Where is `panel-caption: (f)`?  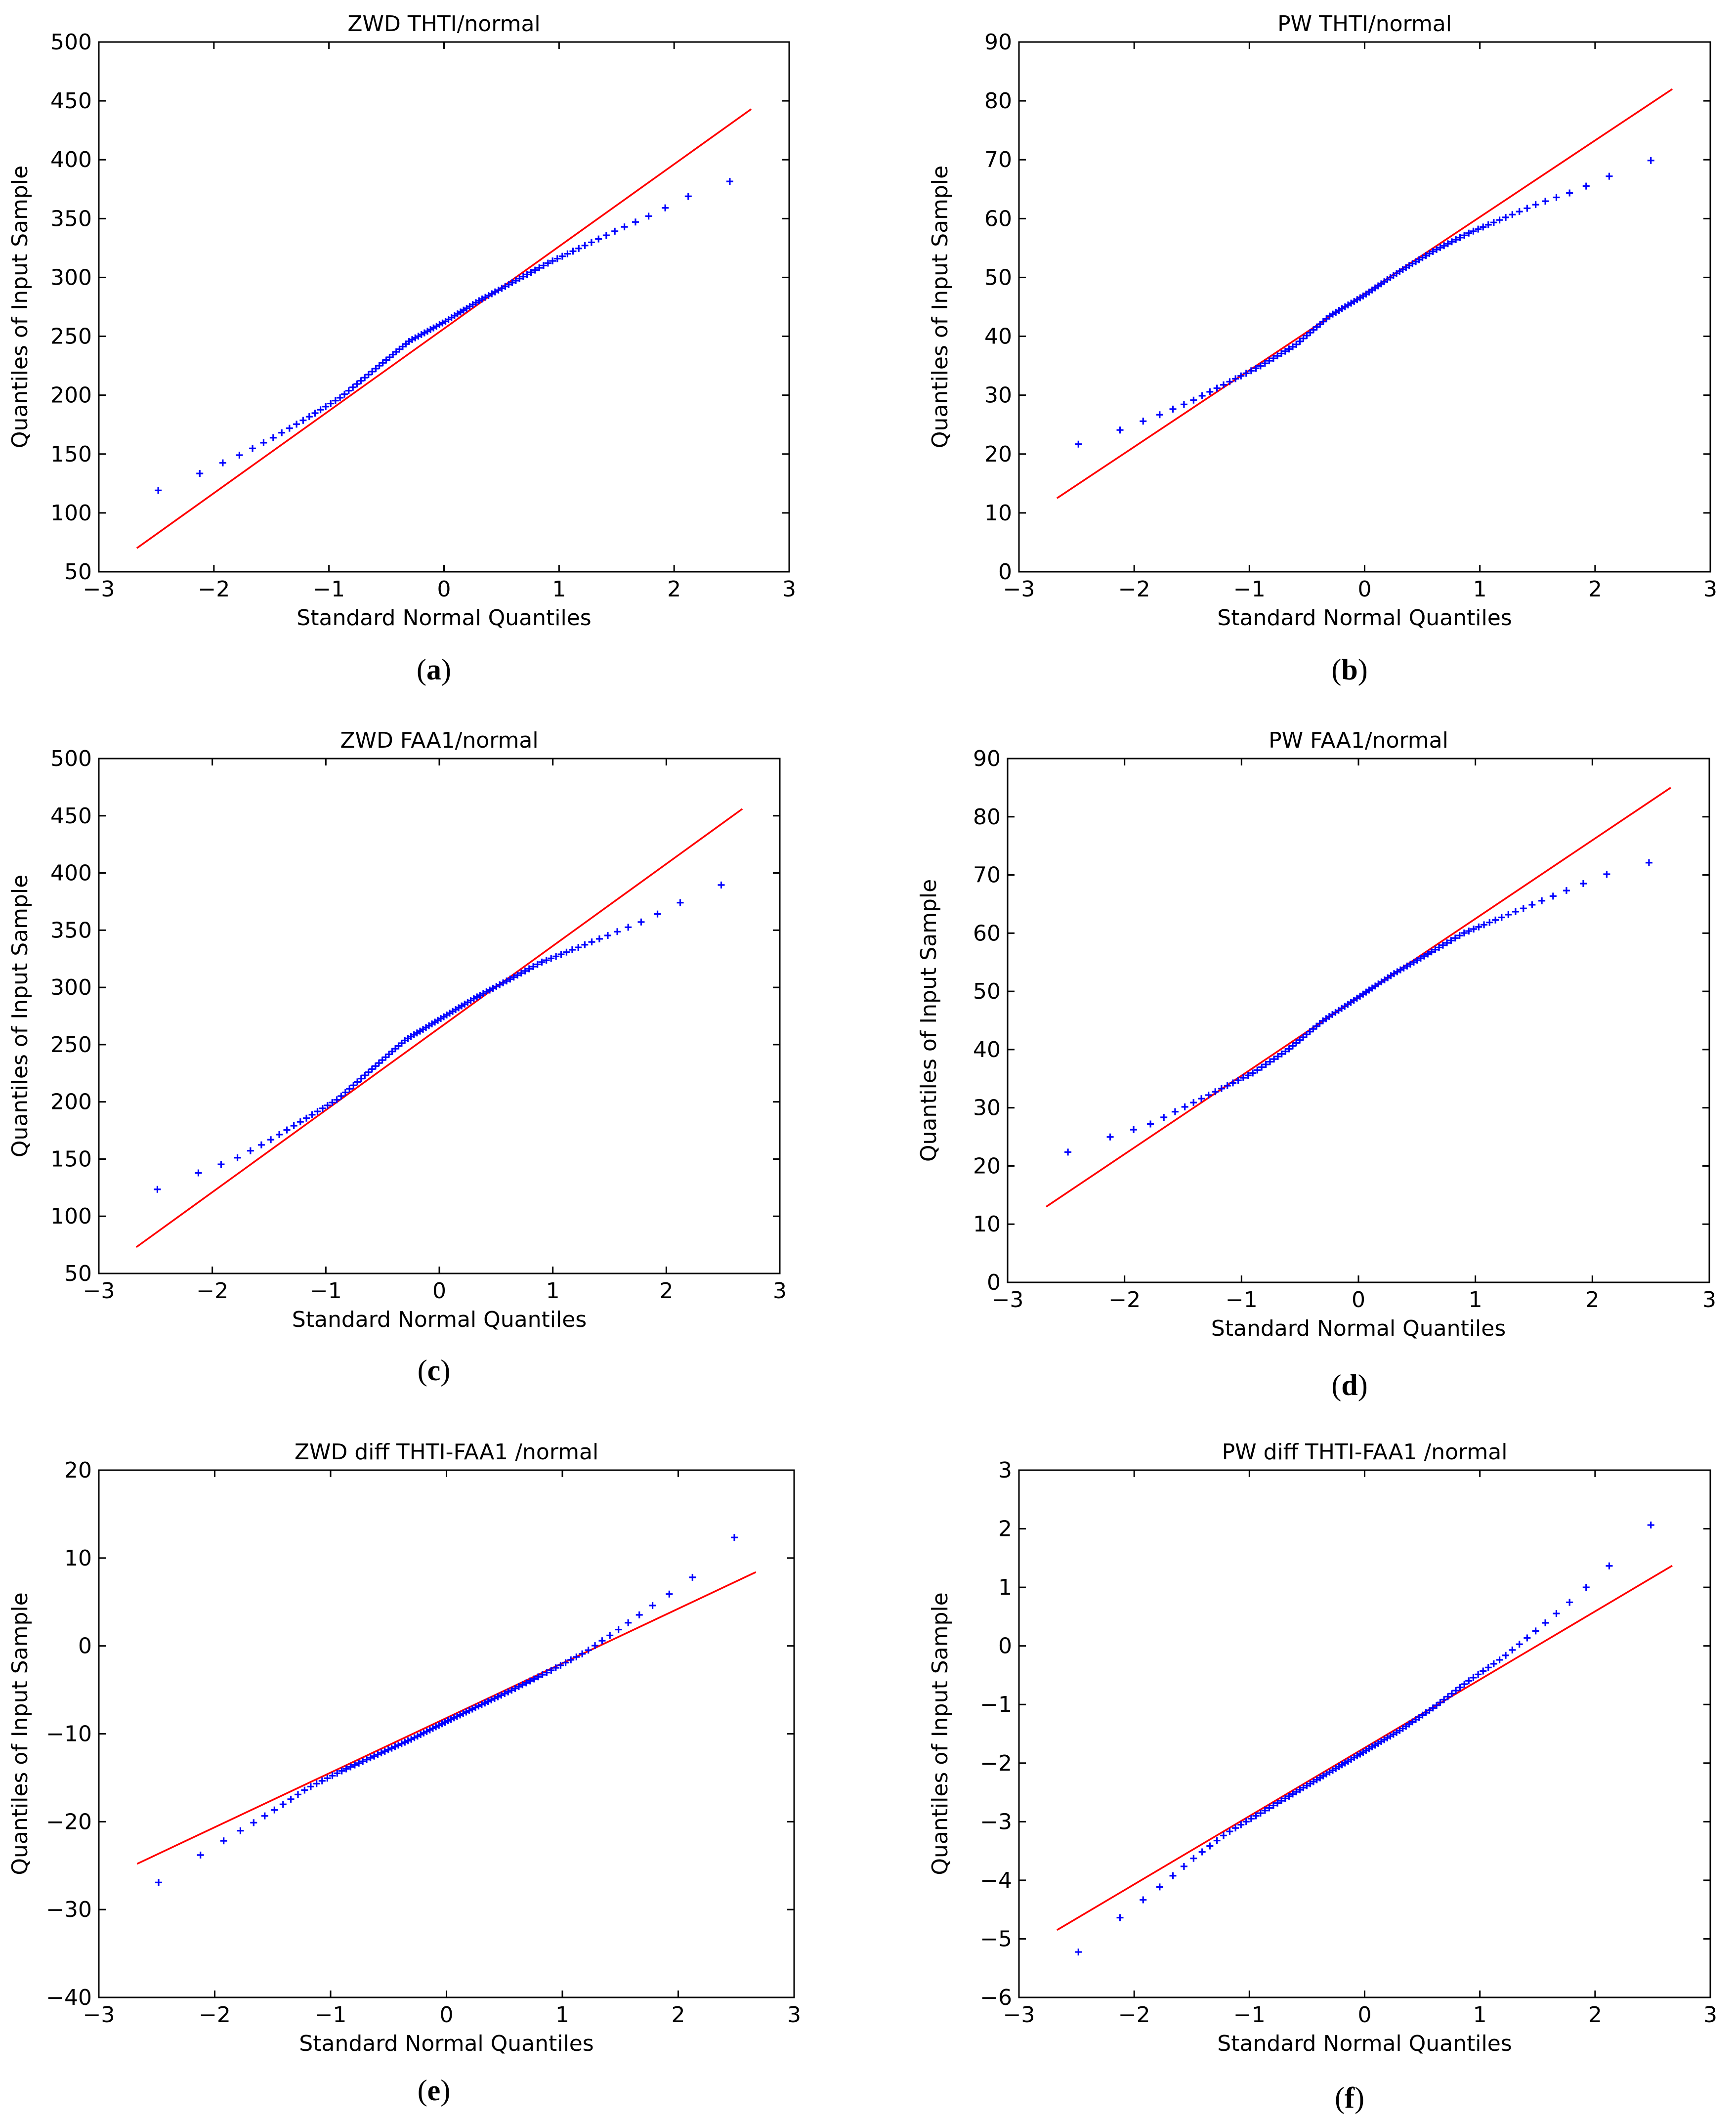
panel-caption: (f) is located at coordinates (1349, 2097).